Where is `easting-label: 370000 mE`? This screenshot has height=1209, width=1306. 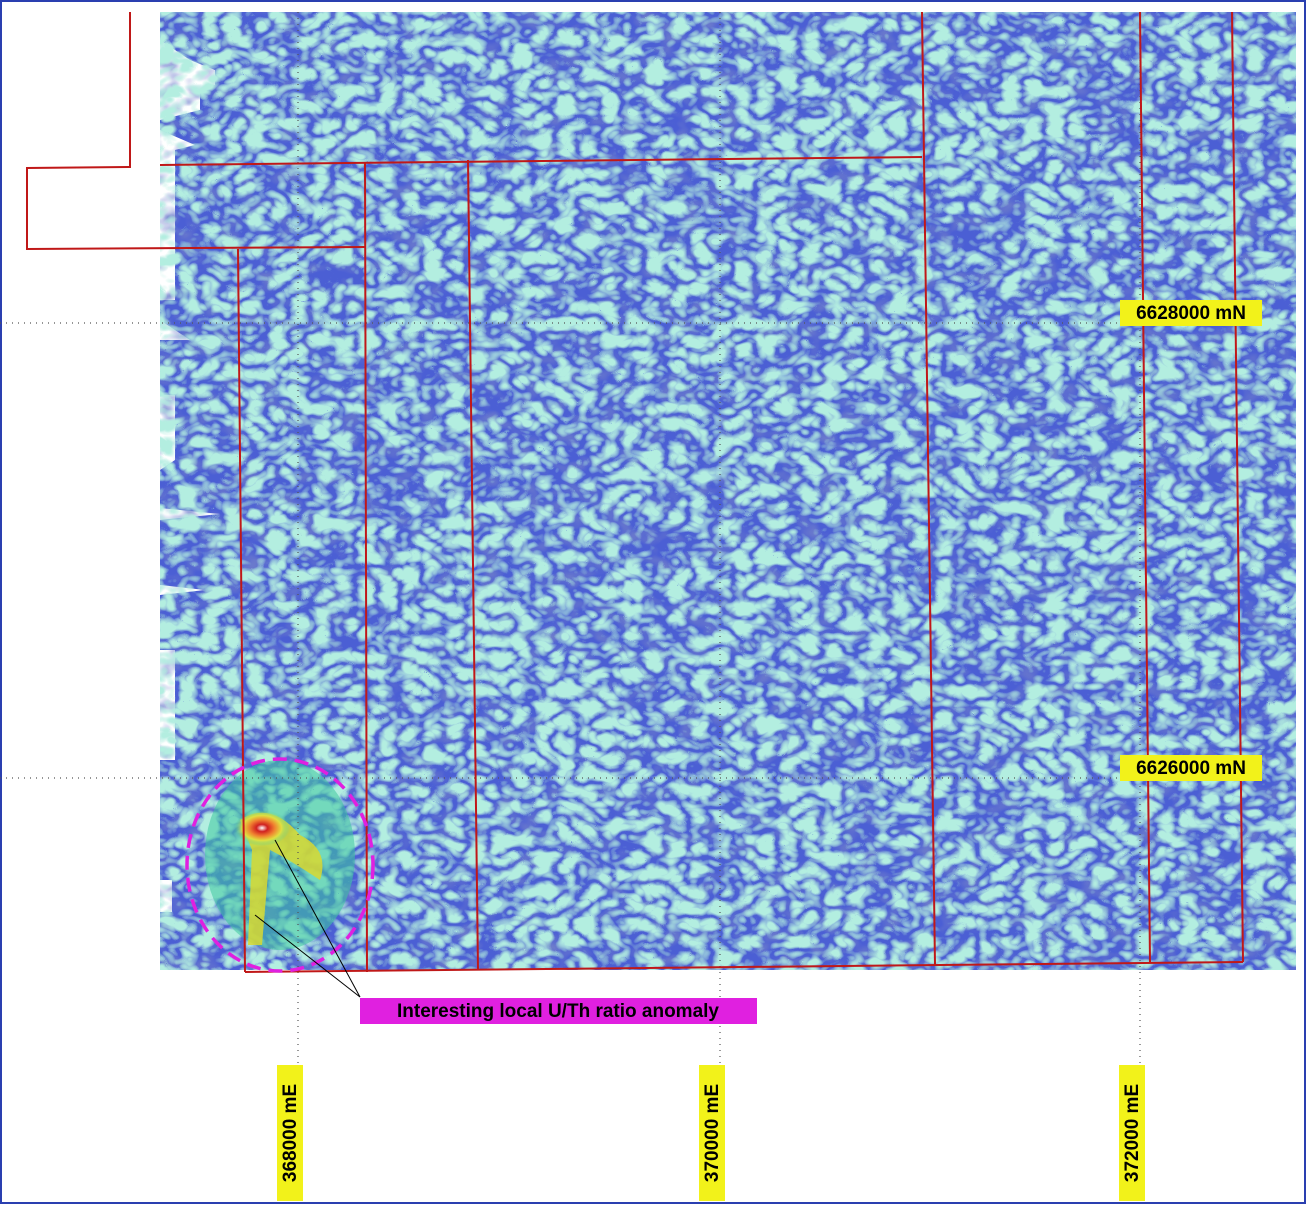 easting-label: 370000 mE is located at coordinates (712, 1133).